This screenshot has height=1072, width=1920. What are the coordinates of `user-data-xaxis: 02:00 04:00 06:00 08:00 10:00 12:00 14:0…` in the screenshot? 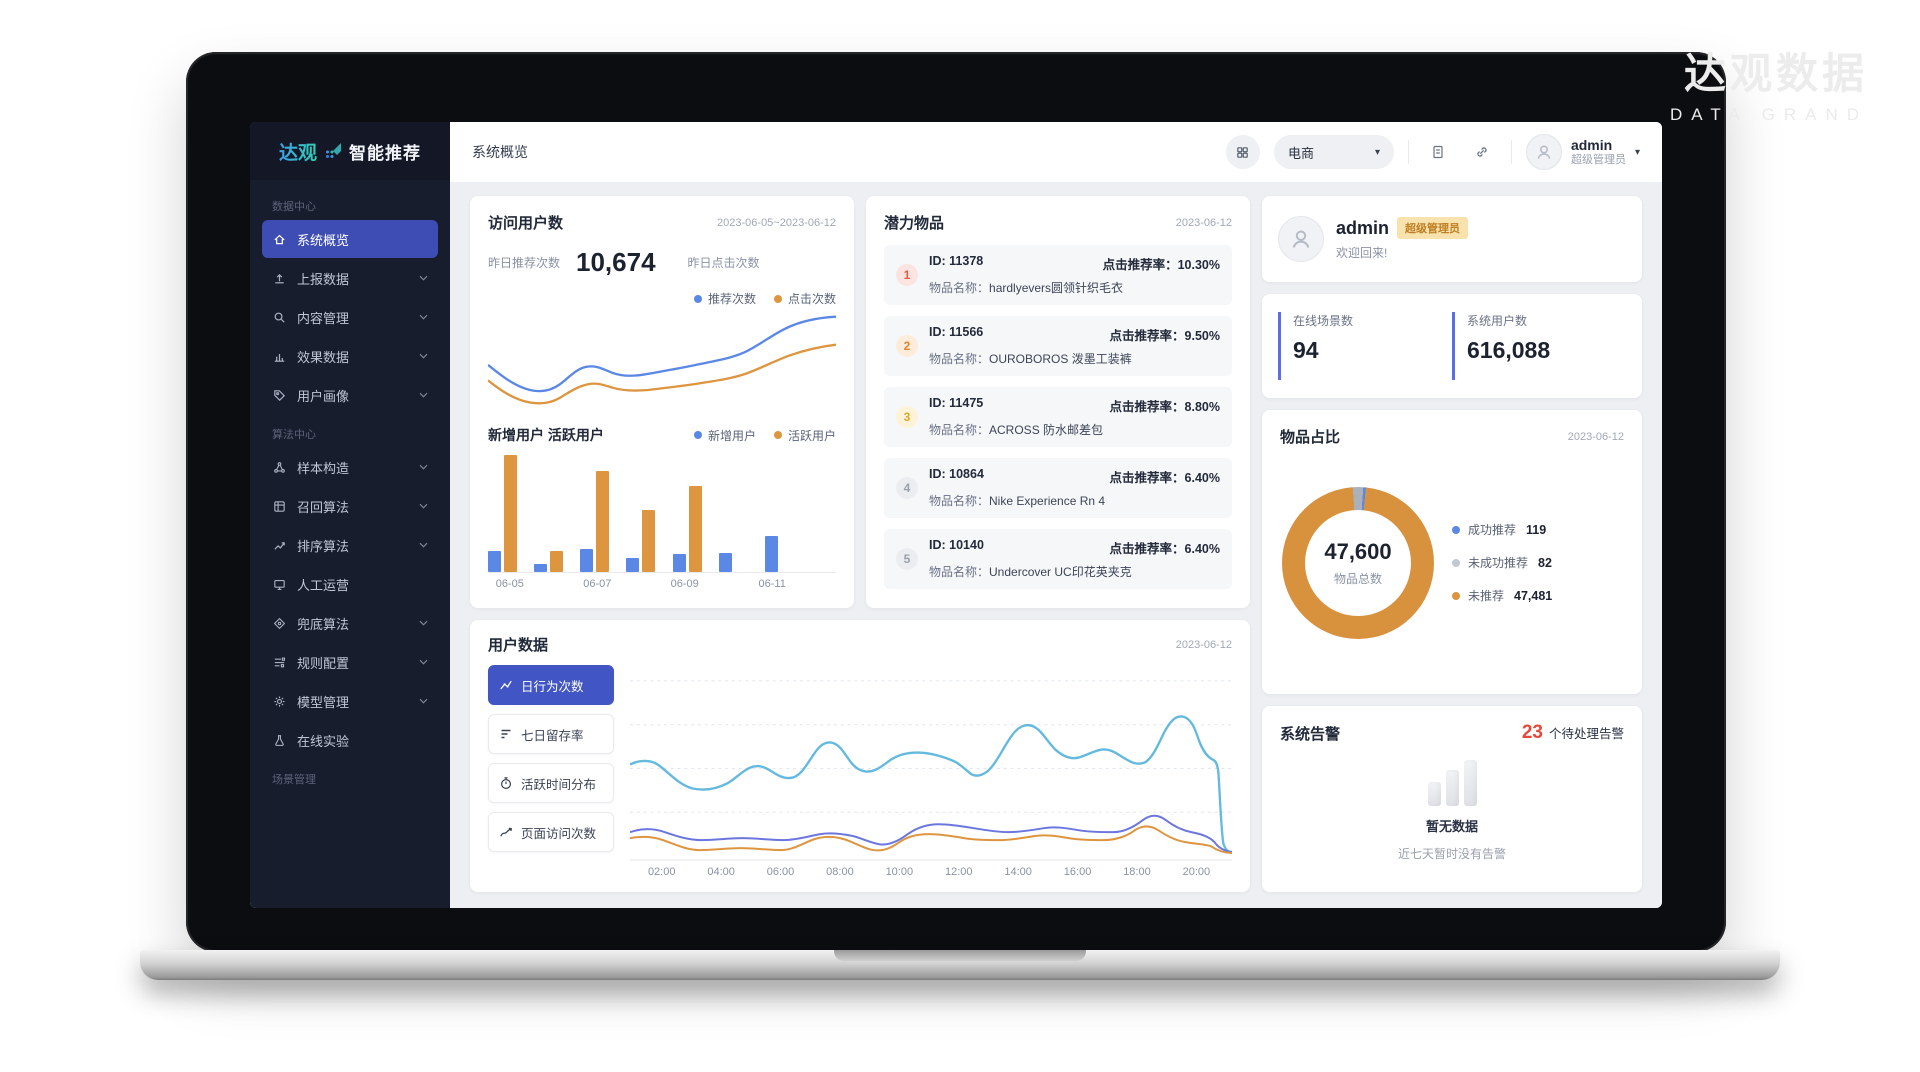 It's located at (931, 871).